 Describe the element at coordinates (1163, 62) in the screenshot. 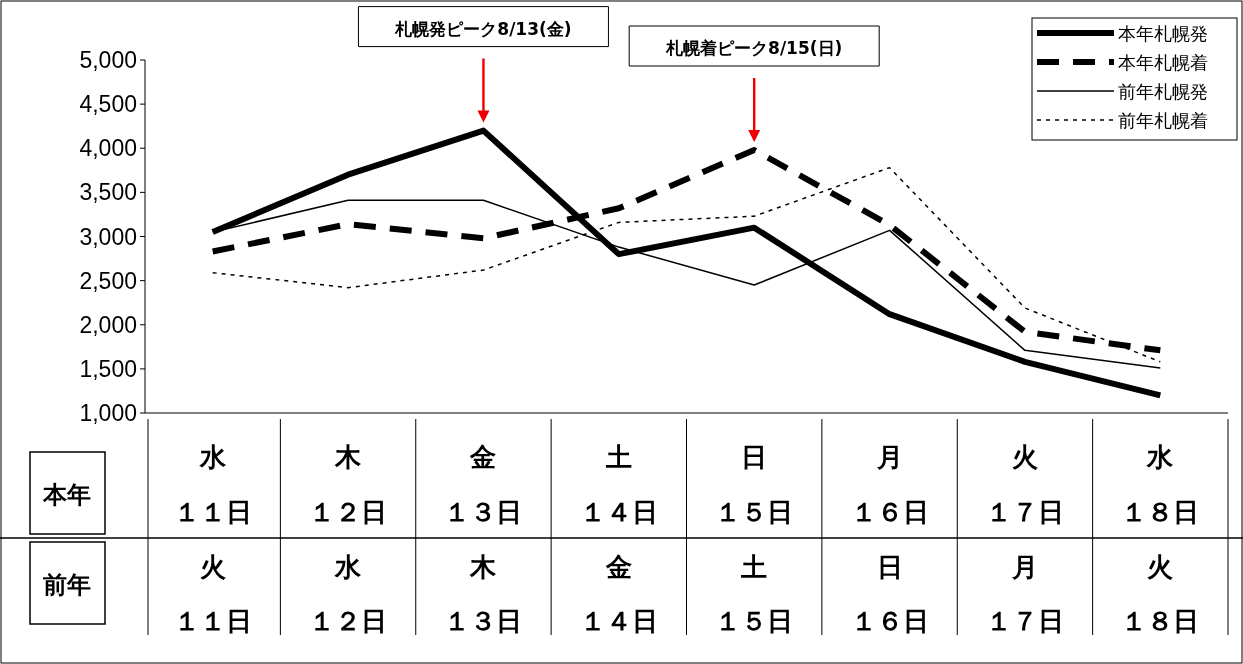

I see `legend-label: 本年札幌着` at that location.